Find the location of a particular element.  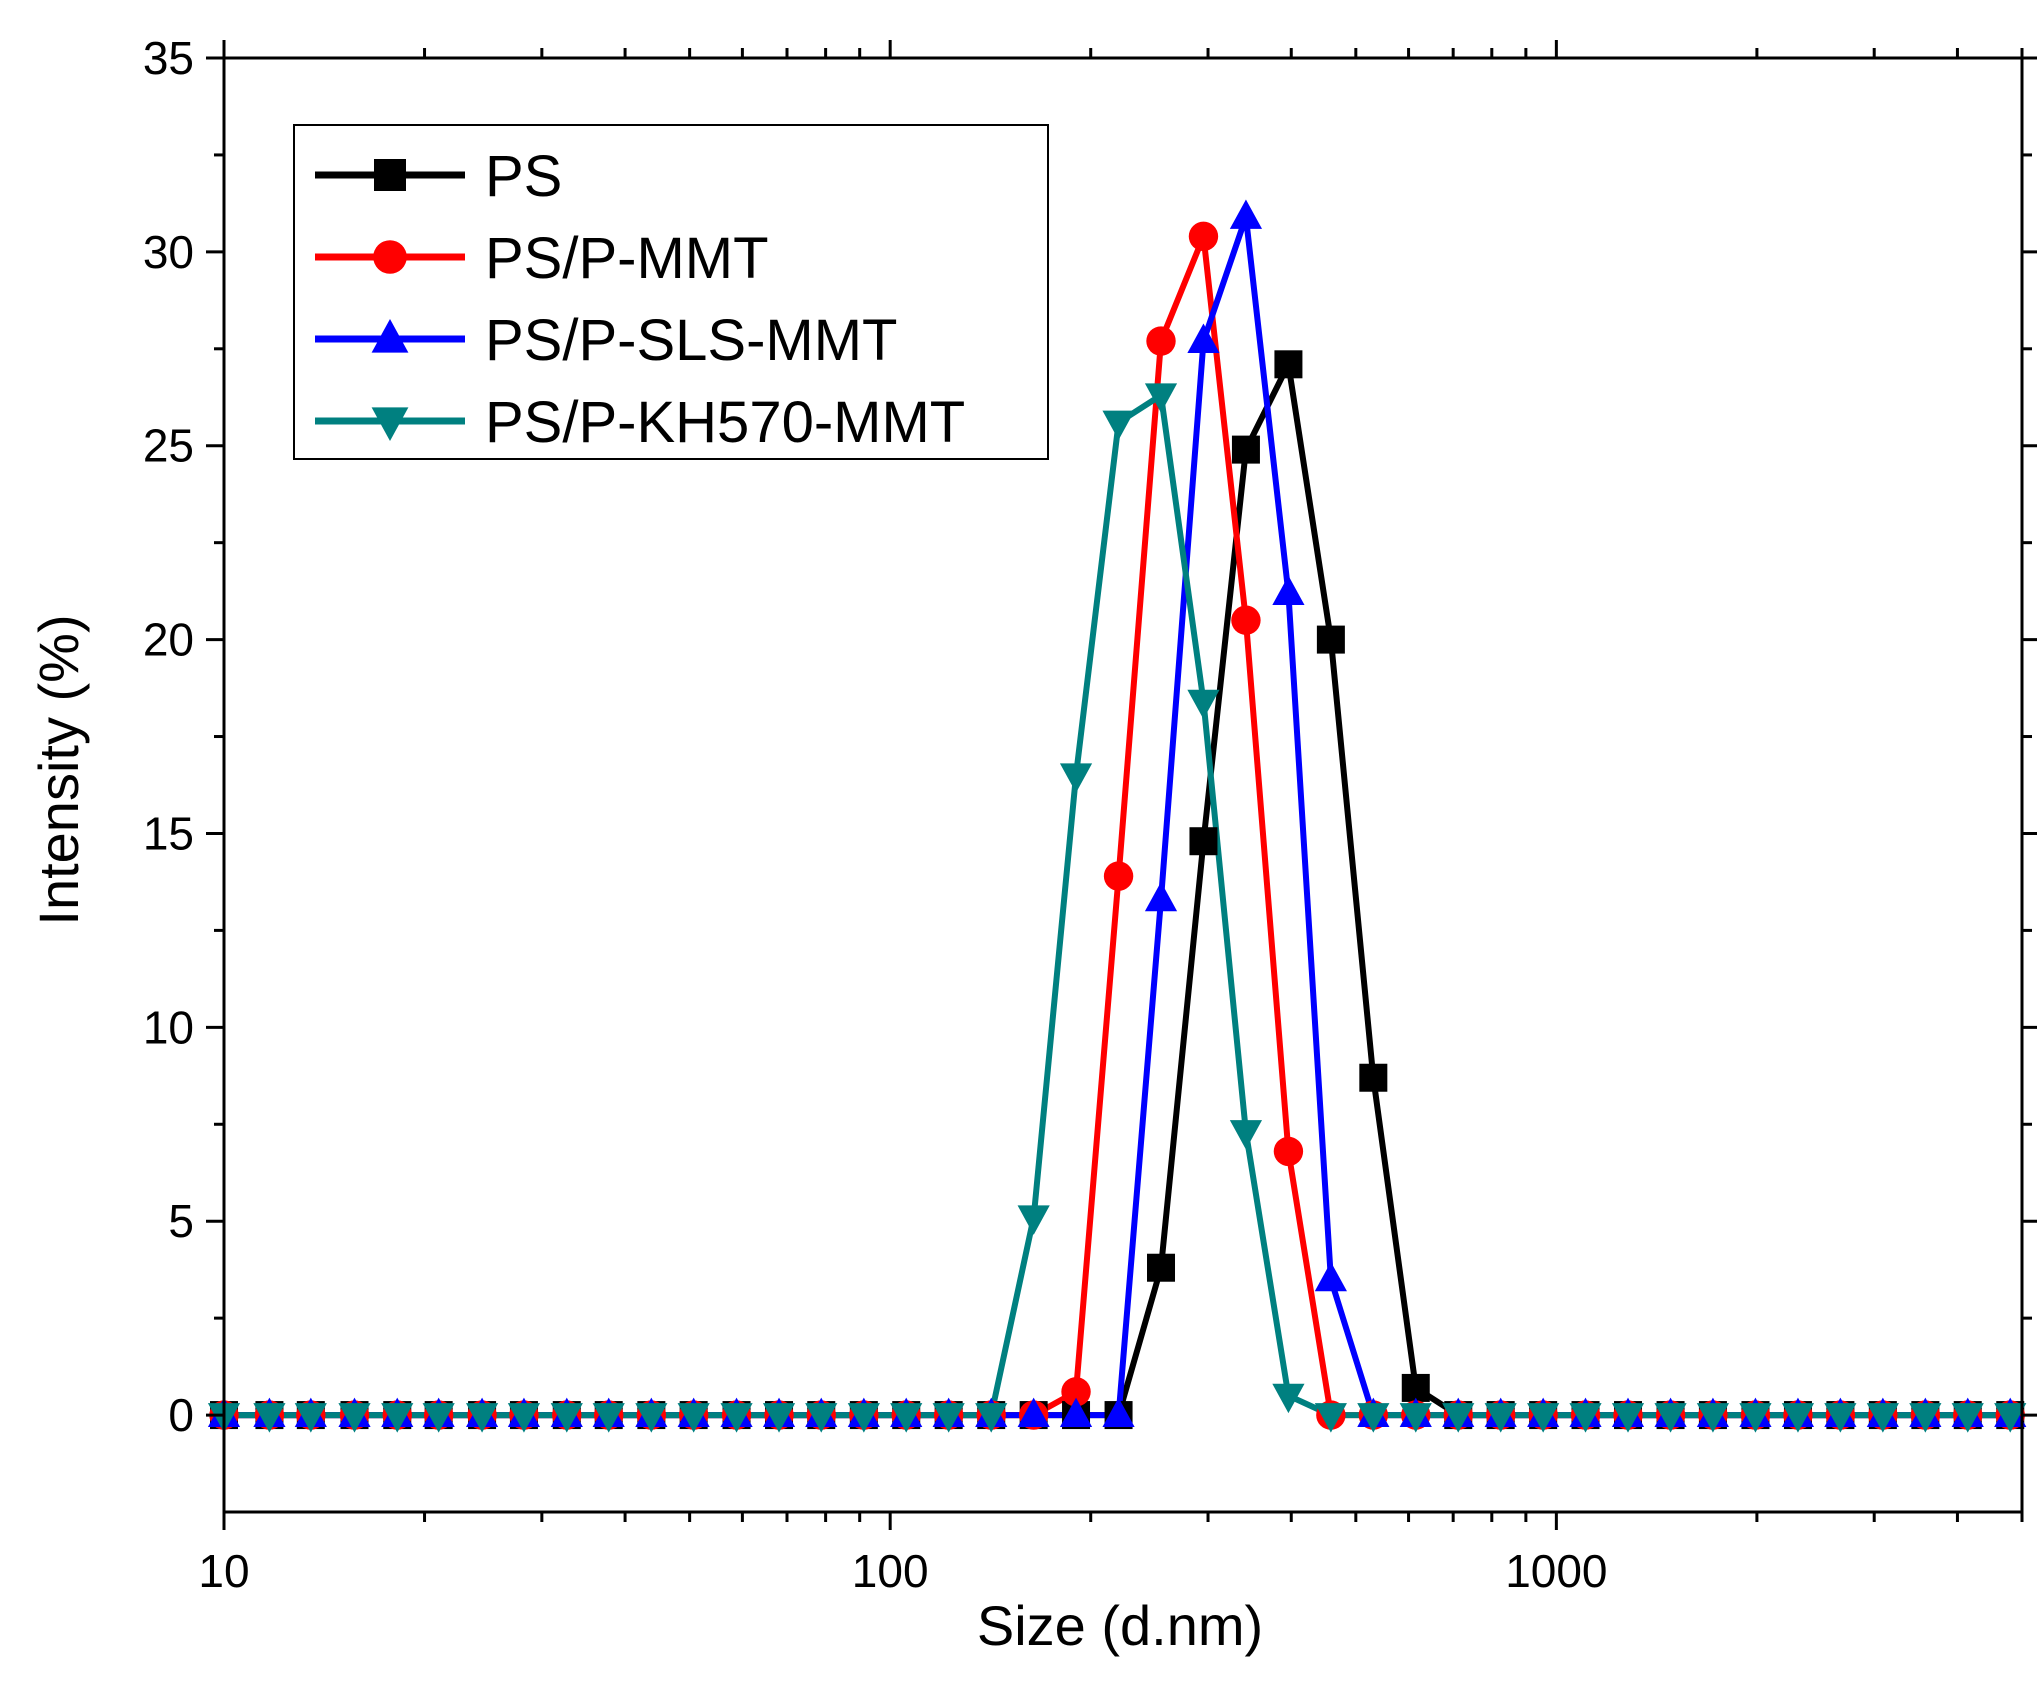

x-tick-label: 10 is located at coordinates (223, 1571).